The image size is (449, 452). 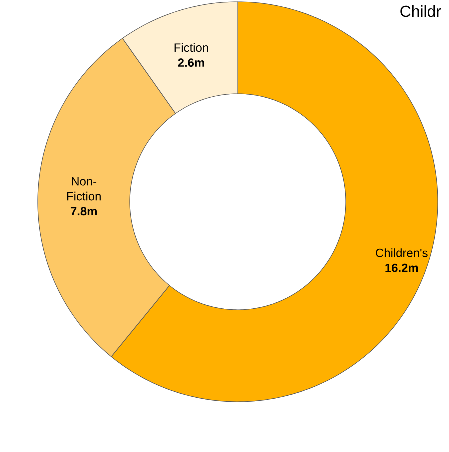 What do you see at coordinates (402, 253) in the screenshot?
I see `slice-label: Children's` at bounding box center [402, 253].